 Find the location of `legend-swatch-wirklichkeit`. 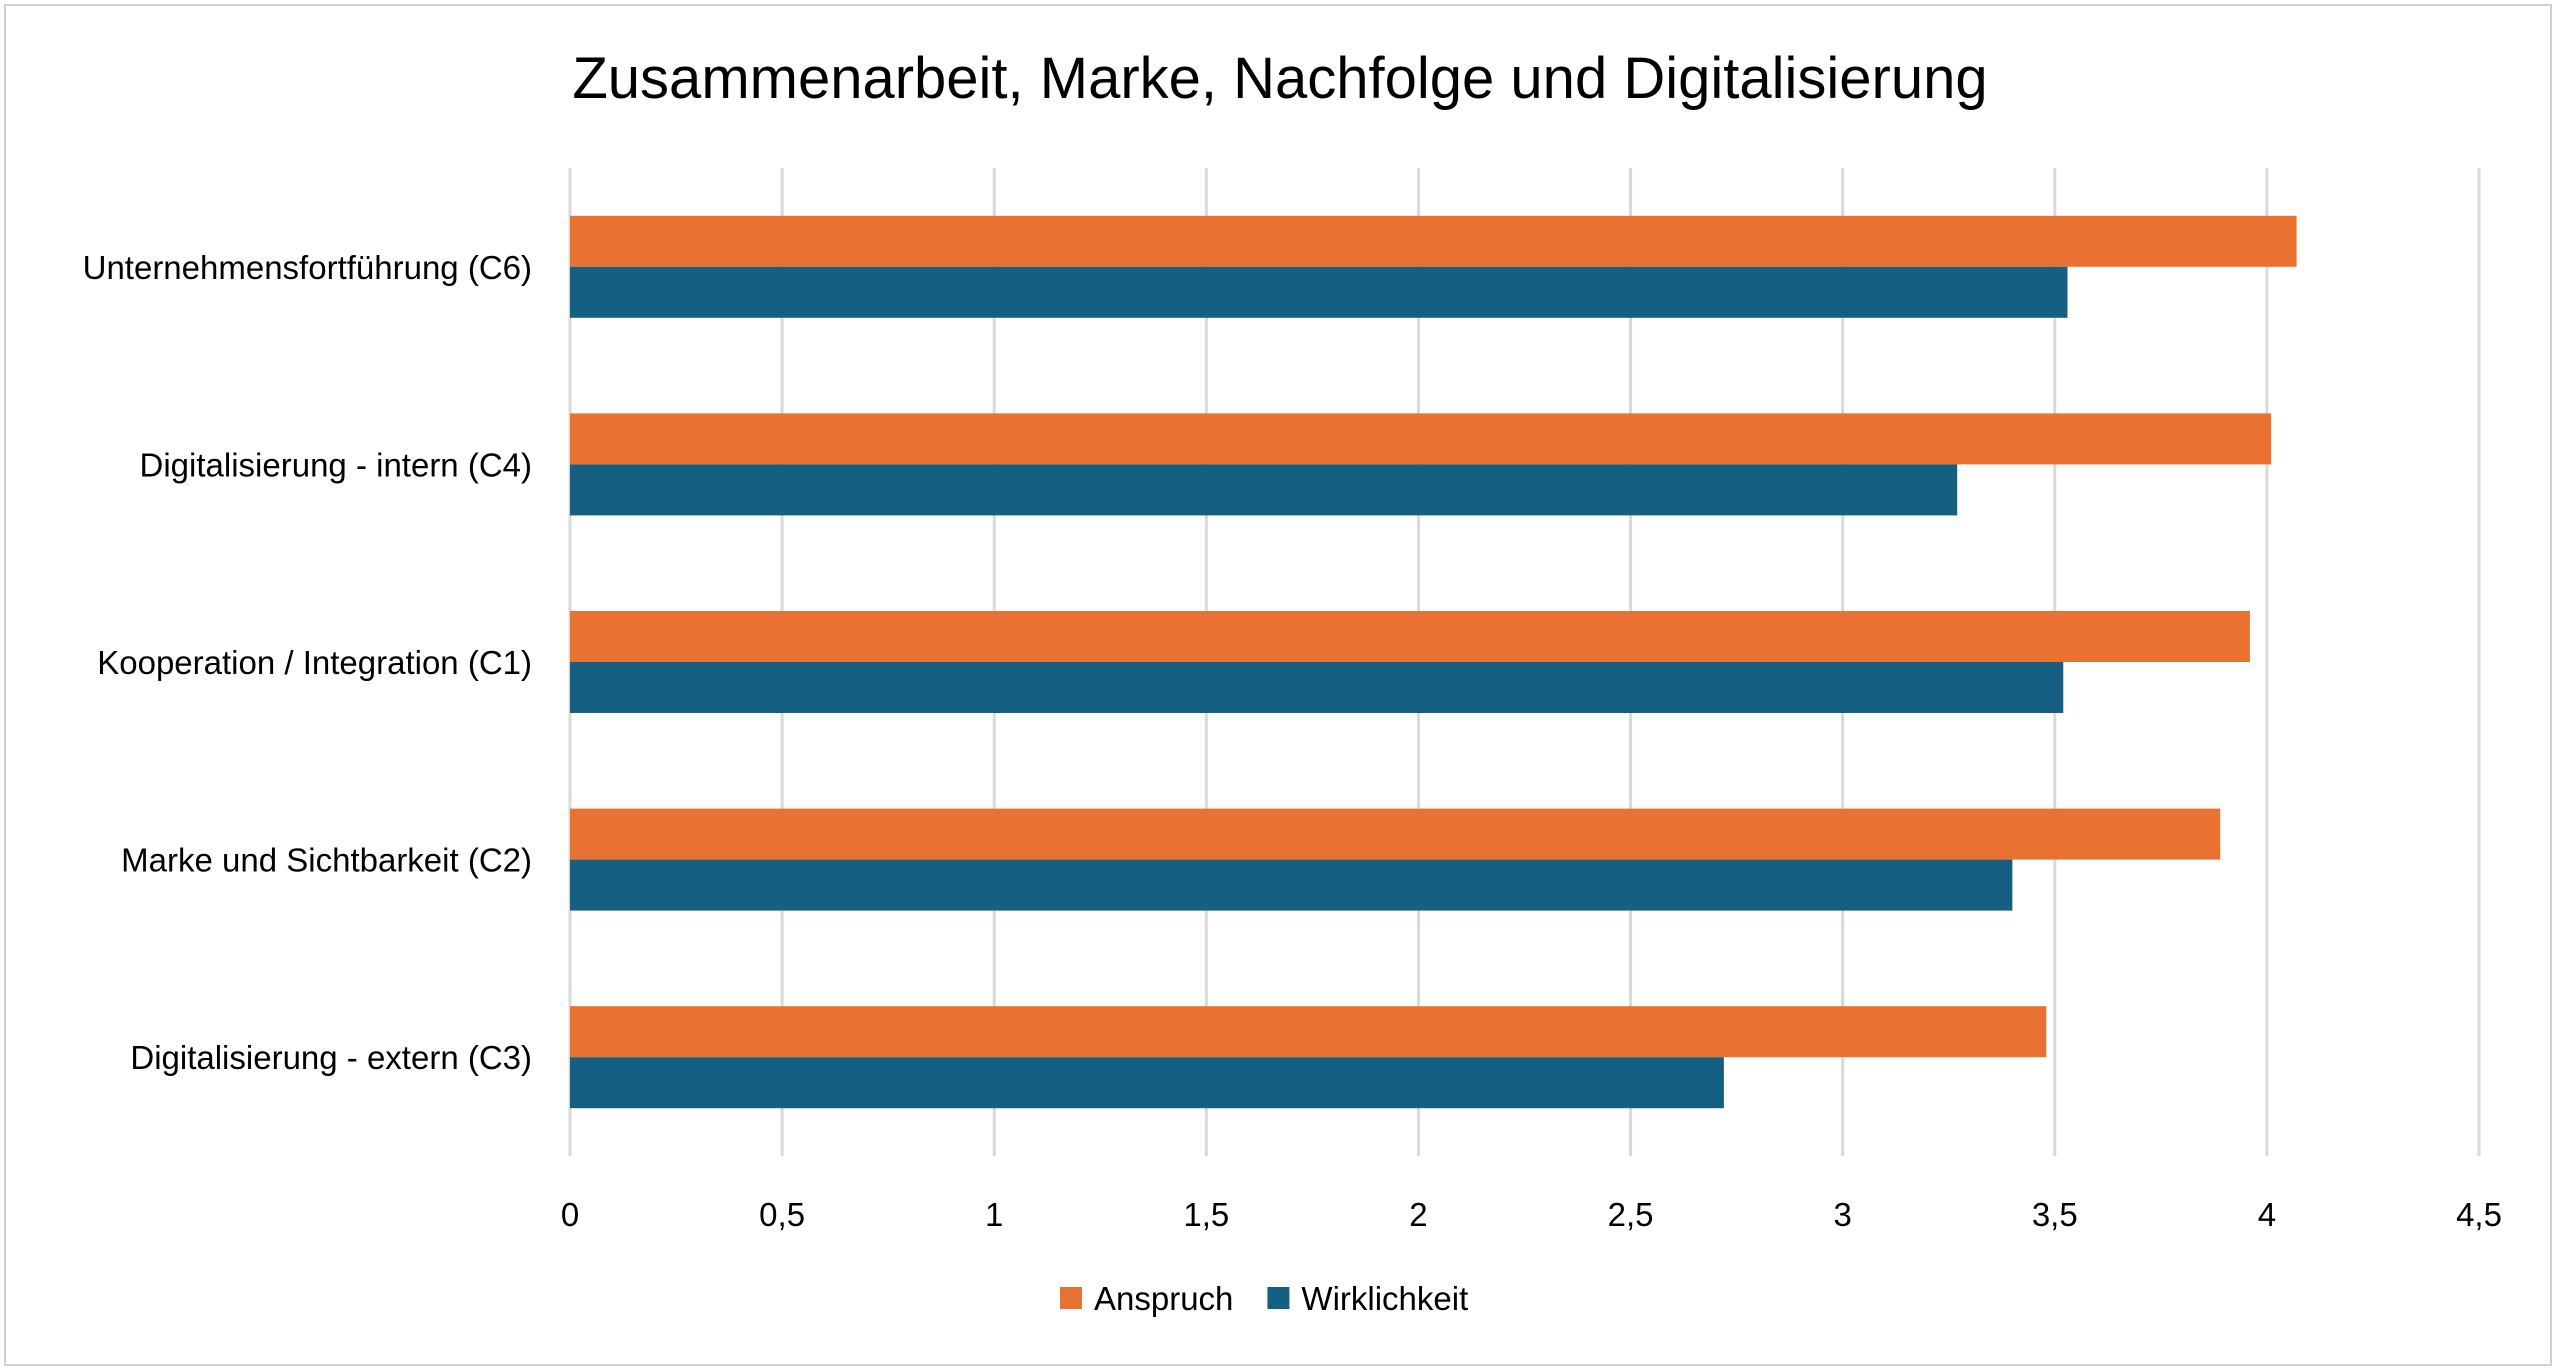

legend-swatch-wirklichkeit is located at coordinates (1278, 1298).